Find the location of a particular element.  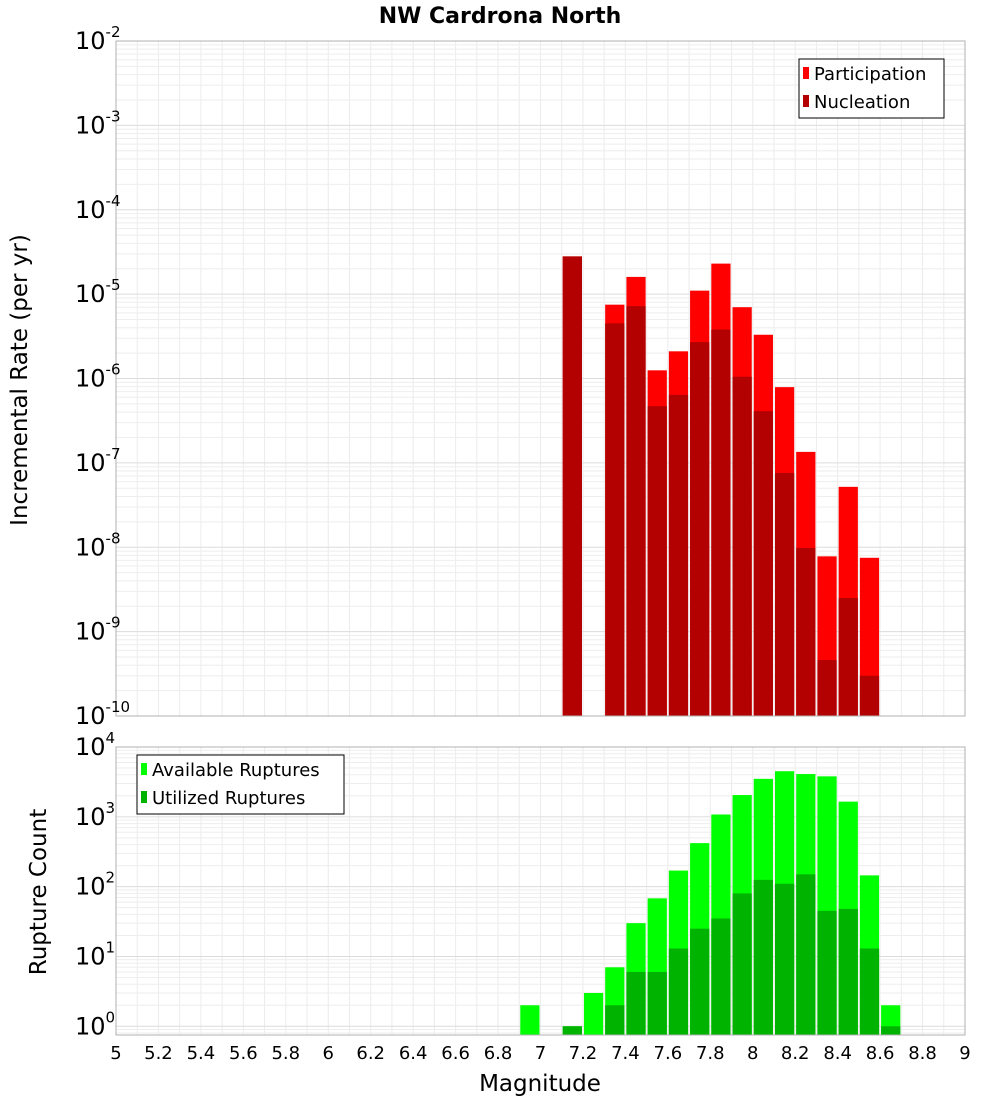

legend-label: Available Ruptures is located at coordinates (236, 770).